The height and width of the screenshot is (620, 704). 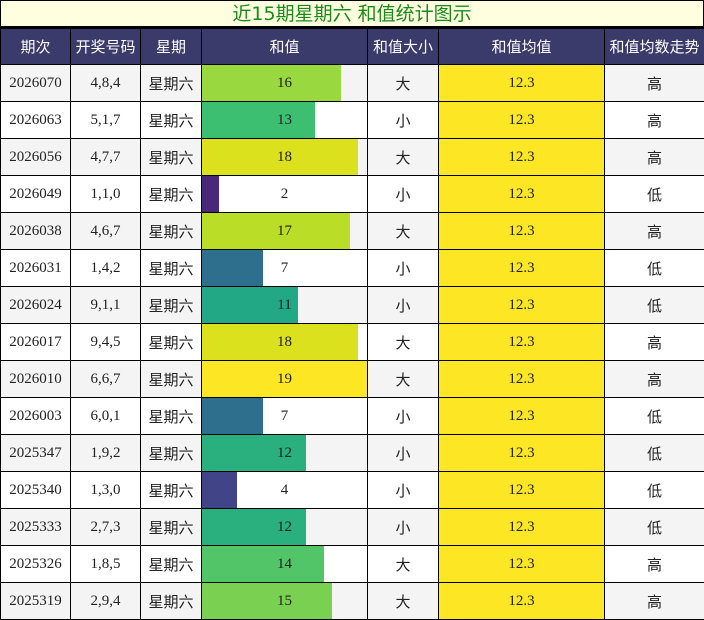 I want to click on sum-value: 14, so click(x=284, y=564).